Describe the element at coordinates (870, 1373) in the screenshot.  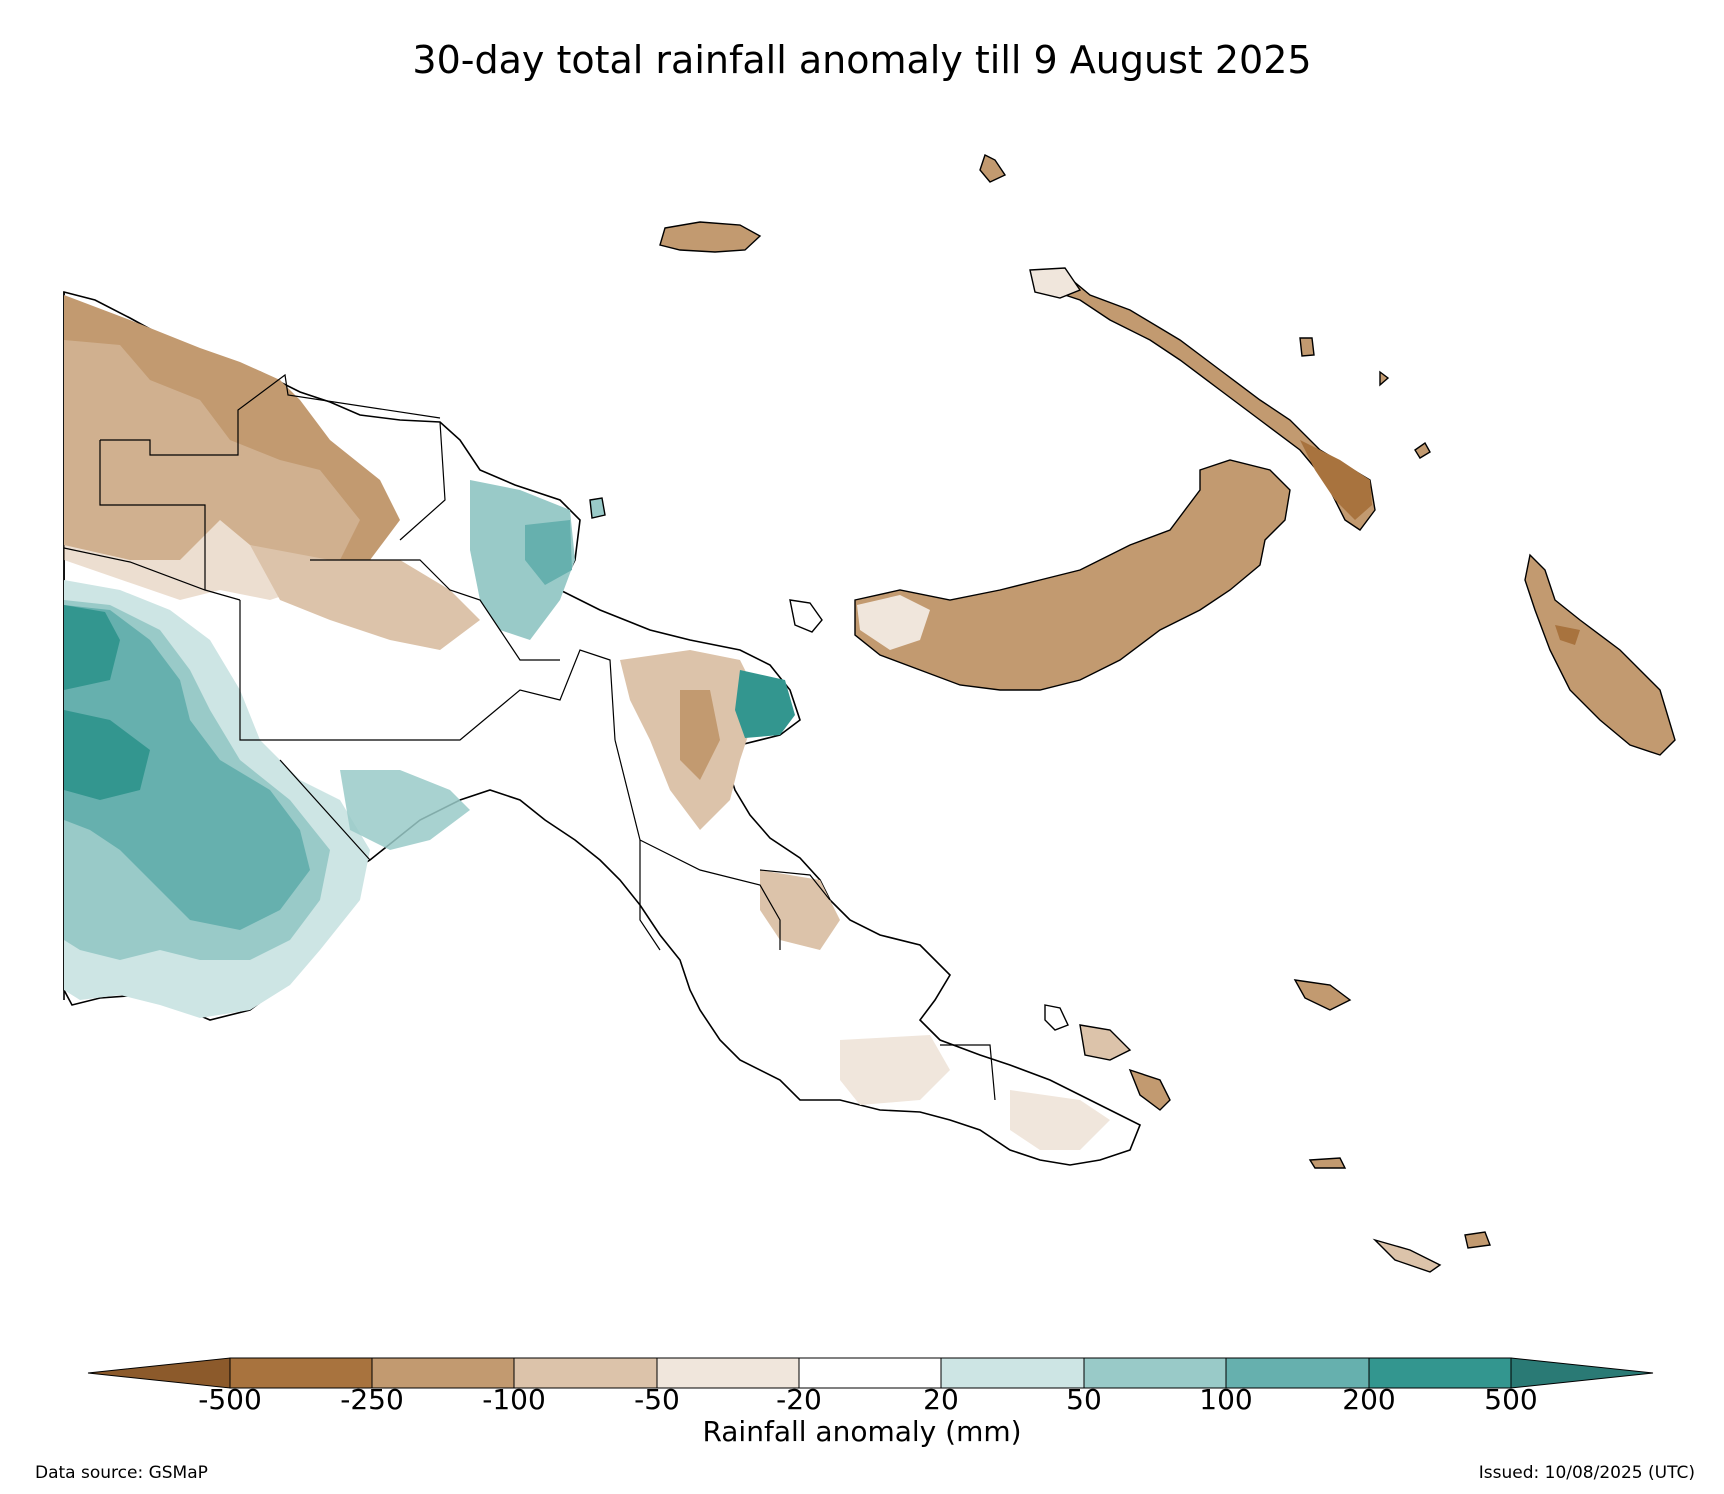
I see `colorbar` at that location.